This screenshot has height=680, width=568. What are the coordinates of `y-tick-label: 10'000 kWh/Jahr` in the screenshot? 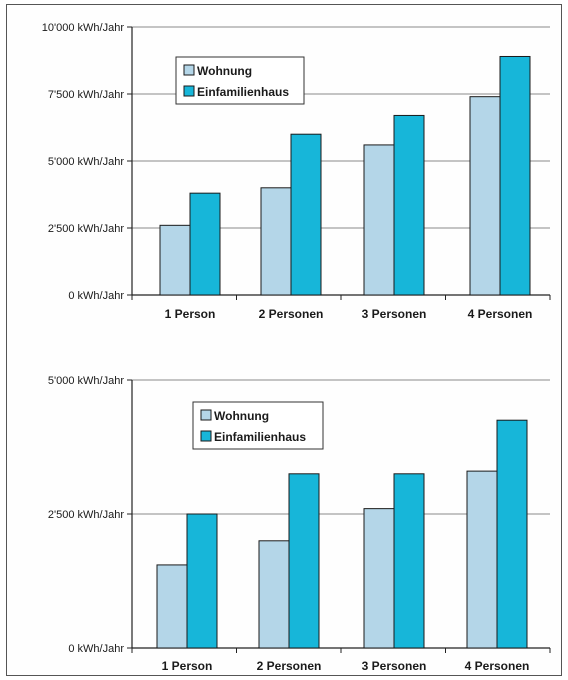 It's located at (83, 28).